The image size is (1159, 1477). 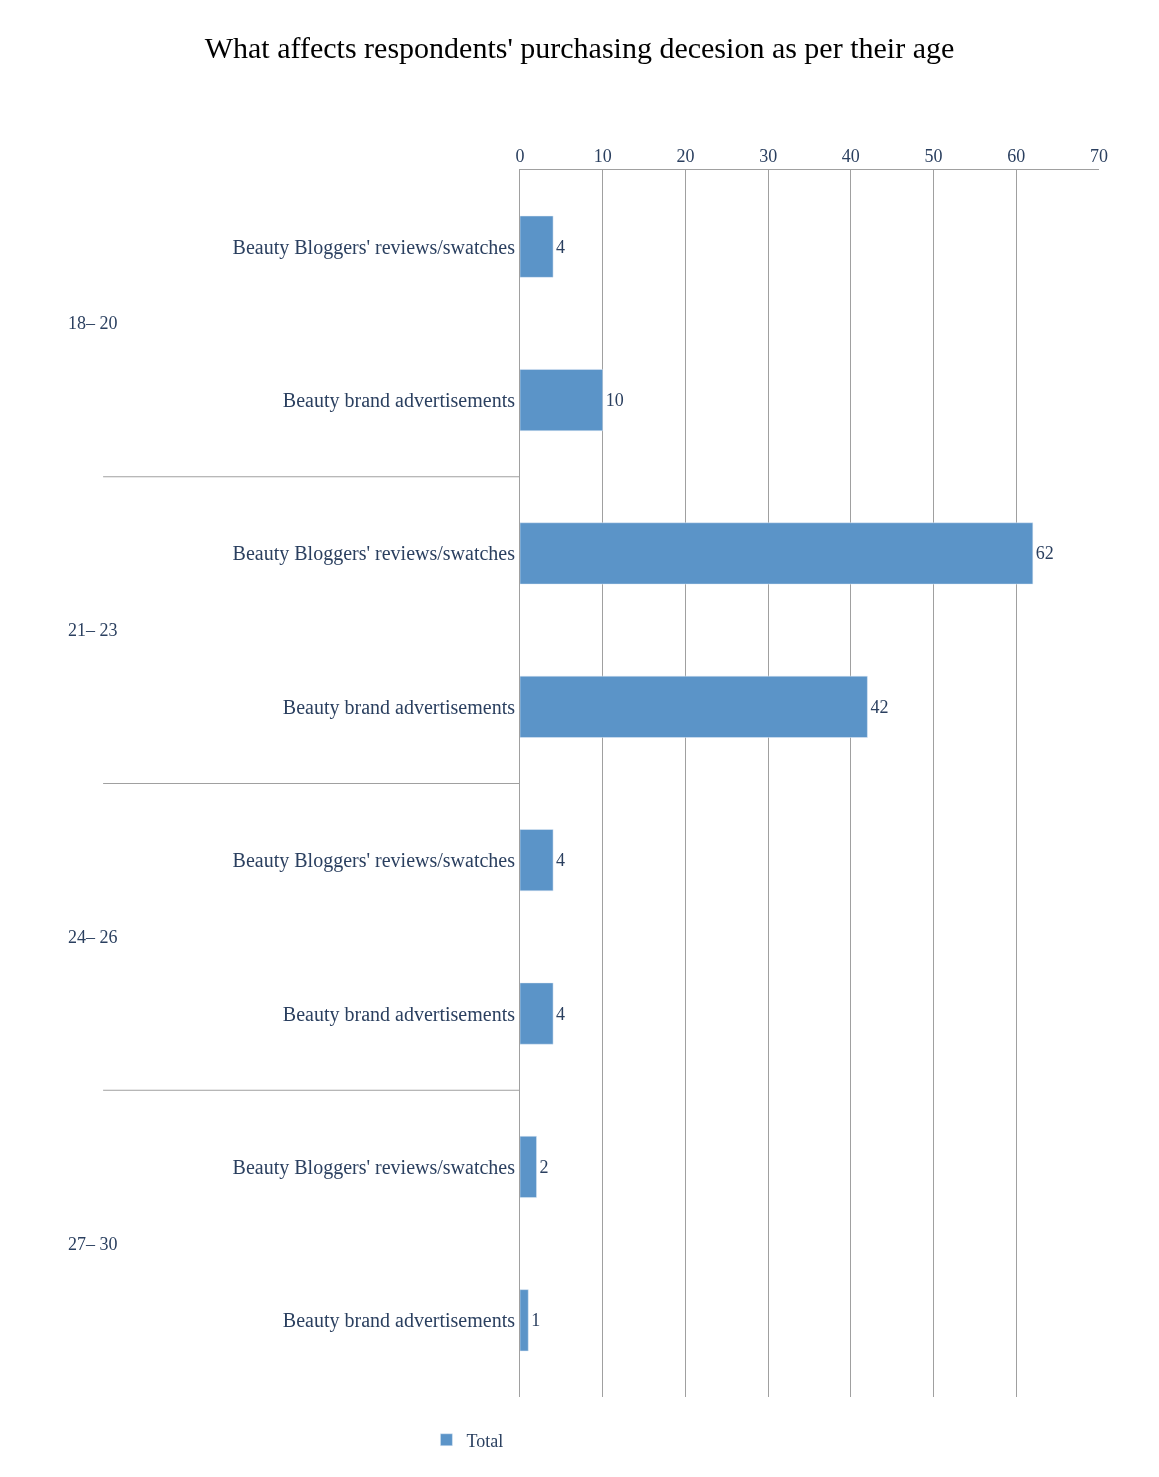 What do you see at coordinates (768, 155) in the screenshot?
I see `x-tick-label: 30` at bounding box center [768, 155].